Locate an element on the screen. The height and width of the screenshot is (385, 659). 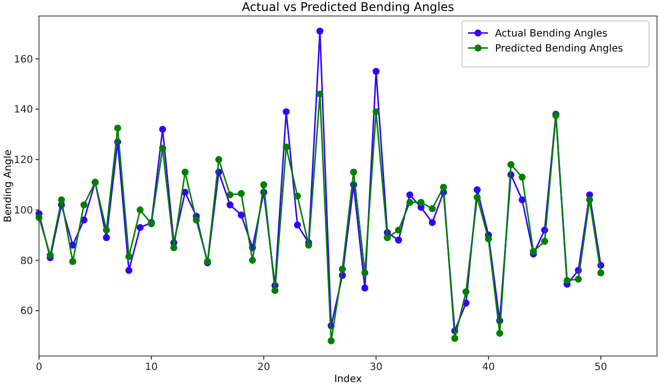
x-tick-label: 30 is located at coordinates (376, 367).